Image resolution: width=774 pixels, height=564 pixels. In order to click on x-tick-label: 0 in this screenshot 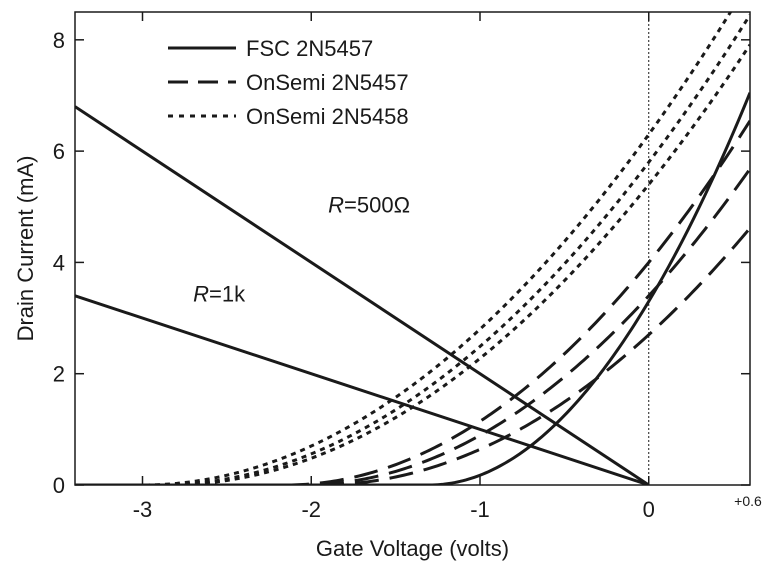, I will do `click(649, 509)`.